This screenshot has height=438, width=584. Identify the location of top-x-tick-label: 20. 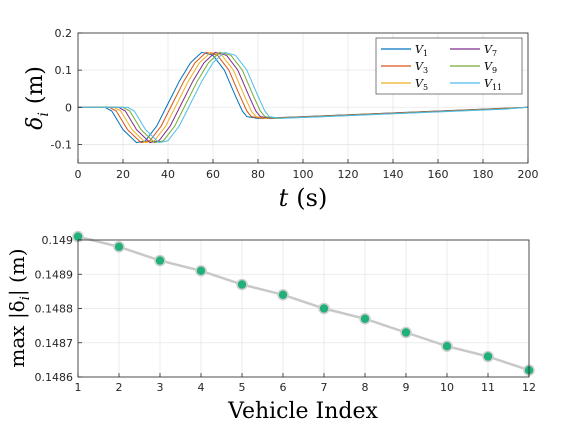
(123, 174).